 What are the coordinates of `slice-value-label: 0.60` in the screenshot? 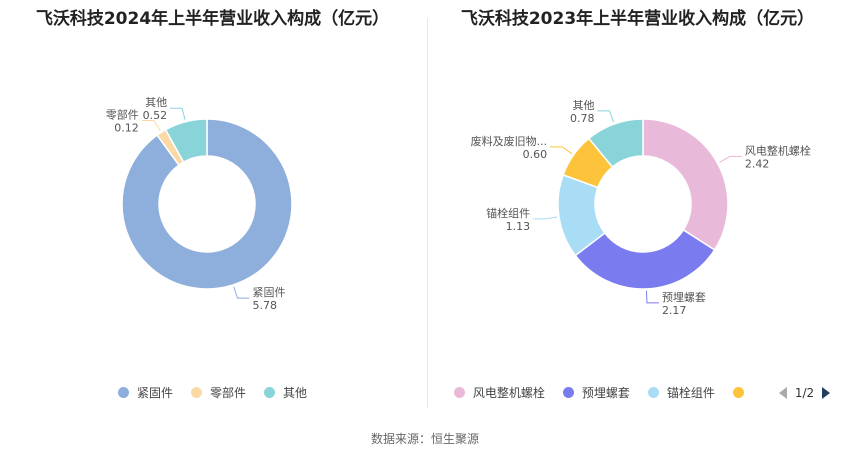 It's located at (535, 154).